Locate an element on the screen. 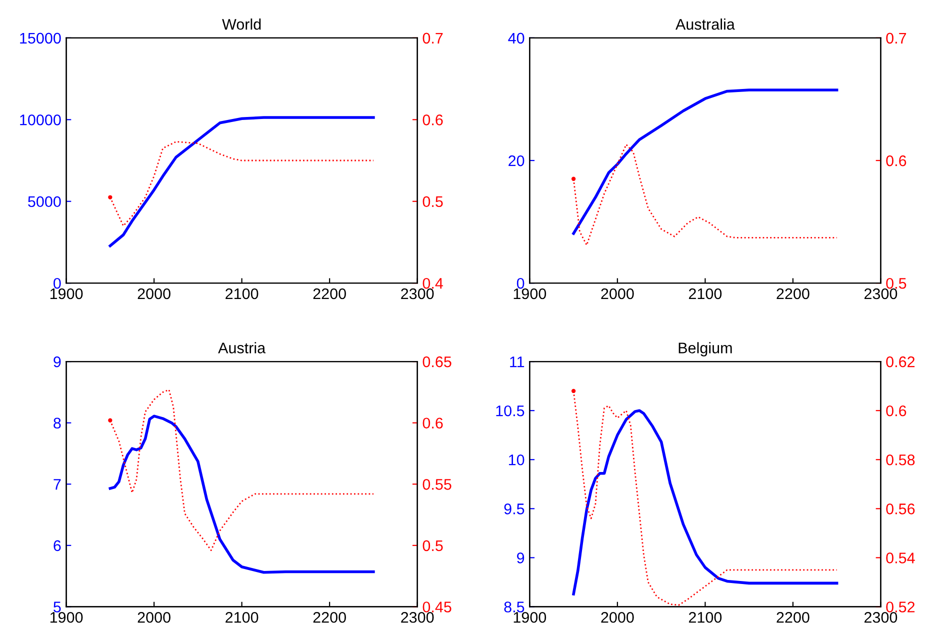  y2-tick-label: 0.56 is located at coordinates (900, 509).